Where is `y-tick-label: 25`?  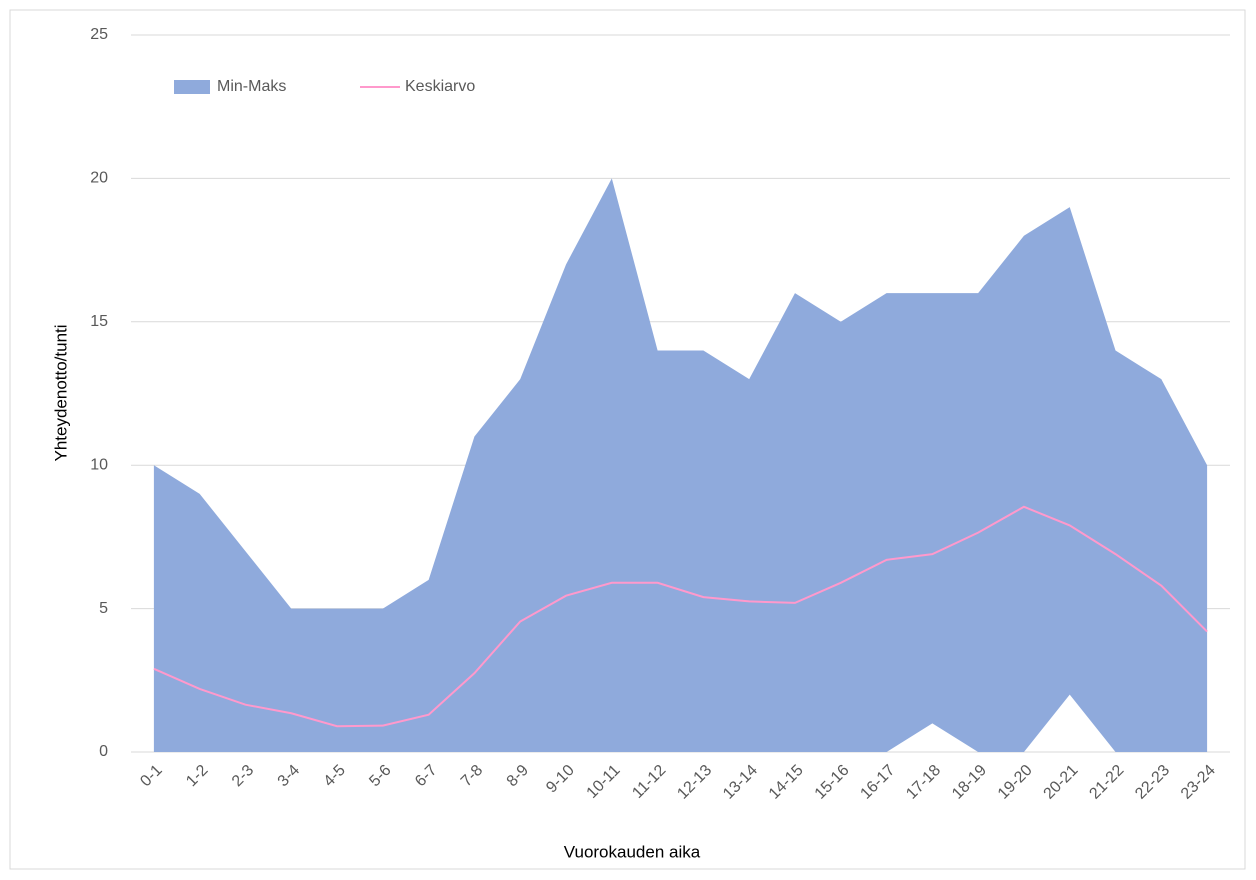
y-tick-label: 25 is located at coordinates (99, 34).